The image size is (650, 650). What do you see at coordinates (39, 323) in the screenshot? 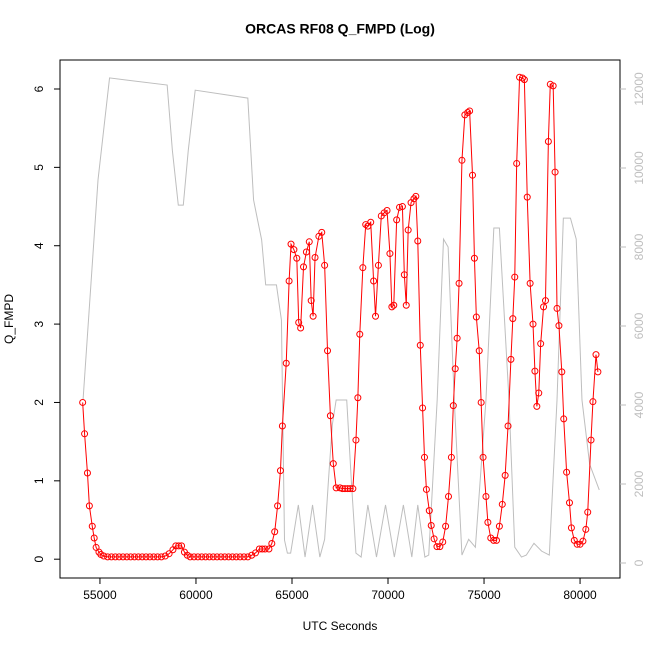
I see `y-tick-label: 3` at bounding box center [39, 323].